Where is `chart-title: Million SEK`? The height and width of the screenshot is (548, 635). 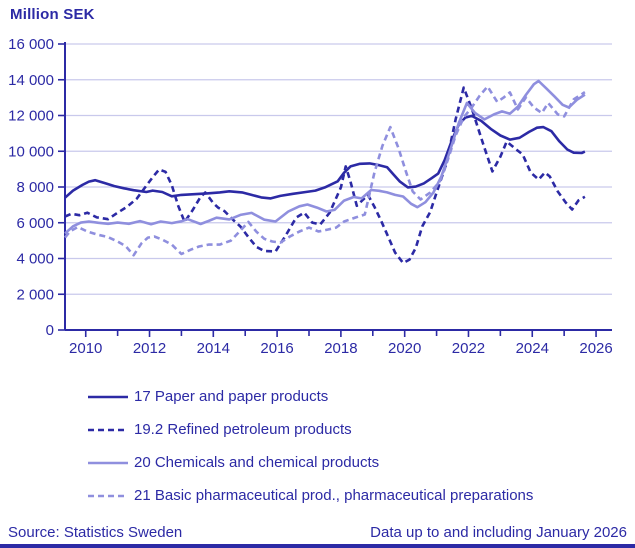
chart-title: Million SEK is located at coordinates (52, 14).